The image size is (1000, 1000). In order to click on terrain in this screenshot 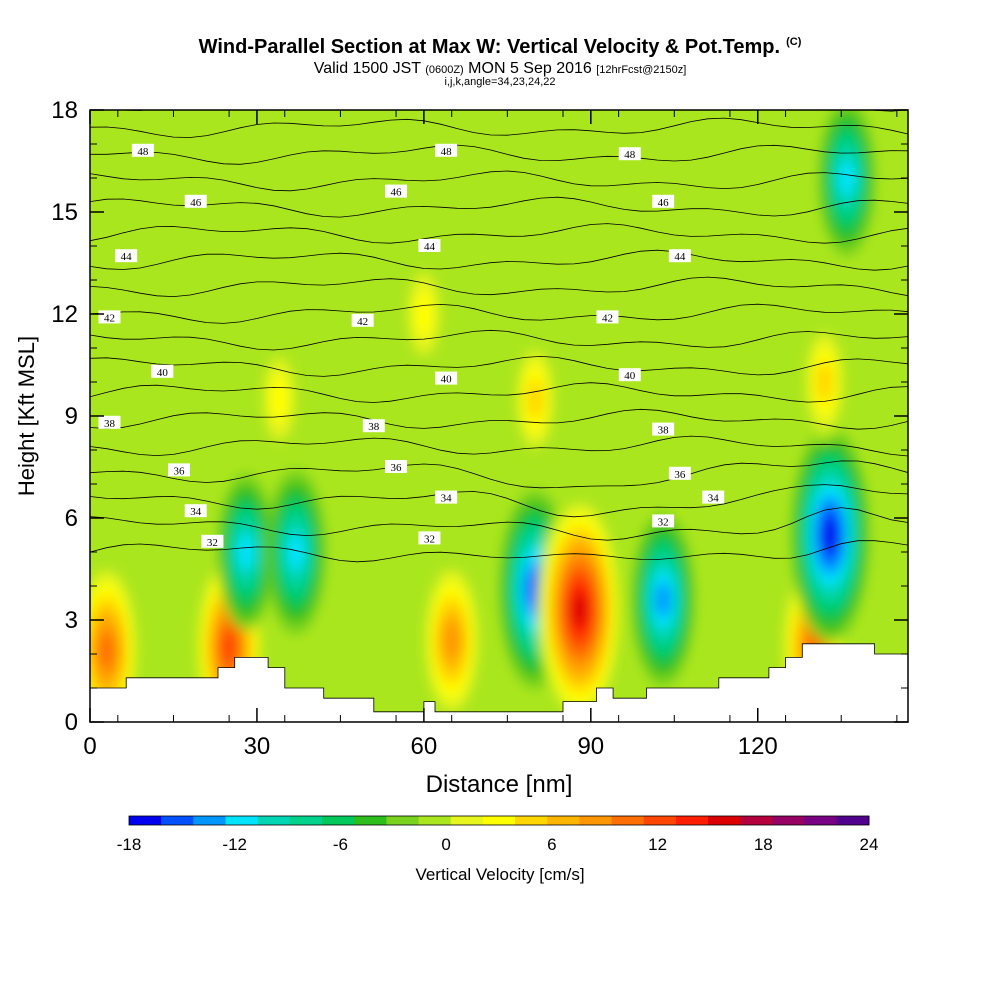, I will do `click(499, 682)`.